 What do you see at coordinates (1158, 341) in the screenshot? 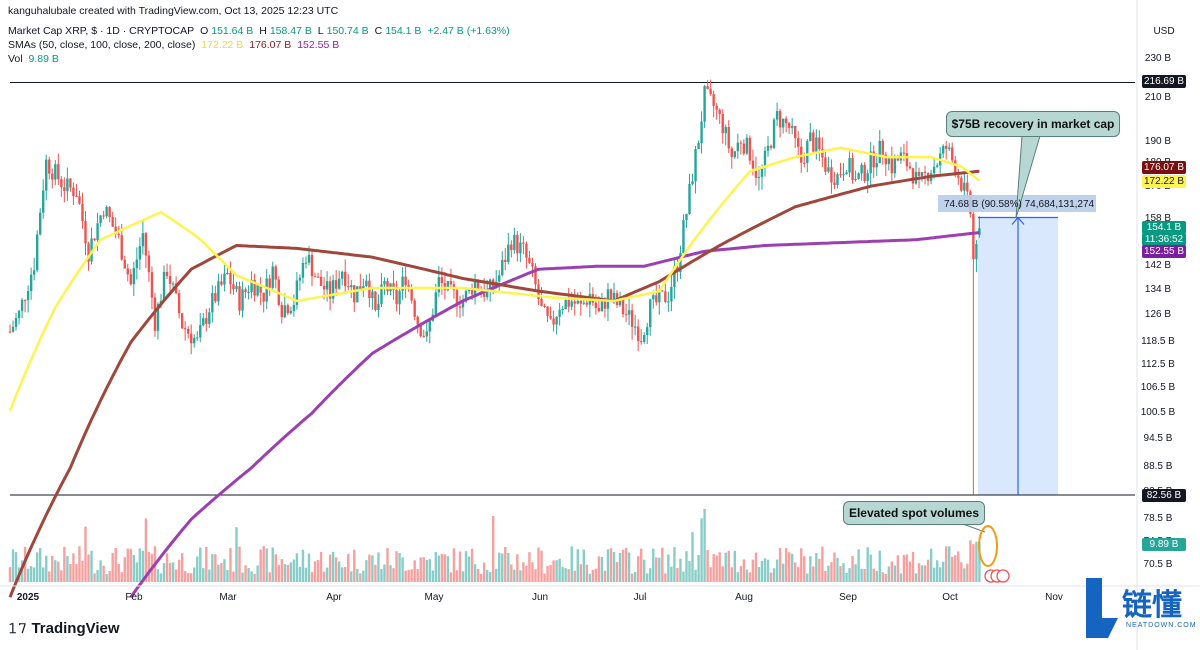
I see `y-tick-label: 118.5 B` at bounding box center [1158, 341].